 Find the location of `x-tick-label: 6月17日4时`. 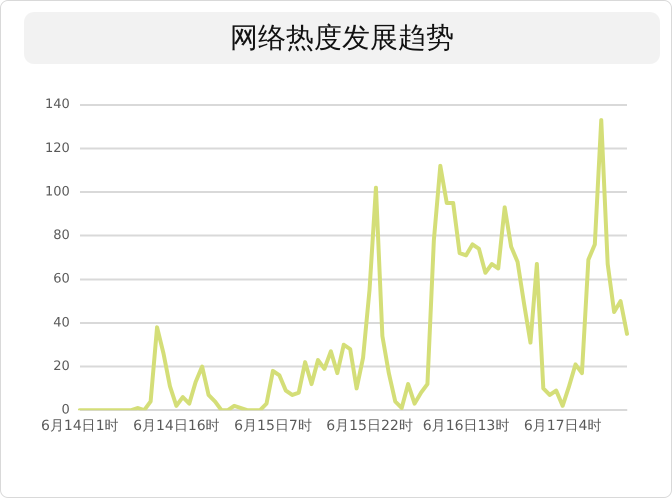

x-tick-label: 6月17日4时 is located at coordinates (563, 426).